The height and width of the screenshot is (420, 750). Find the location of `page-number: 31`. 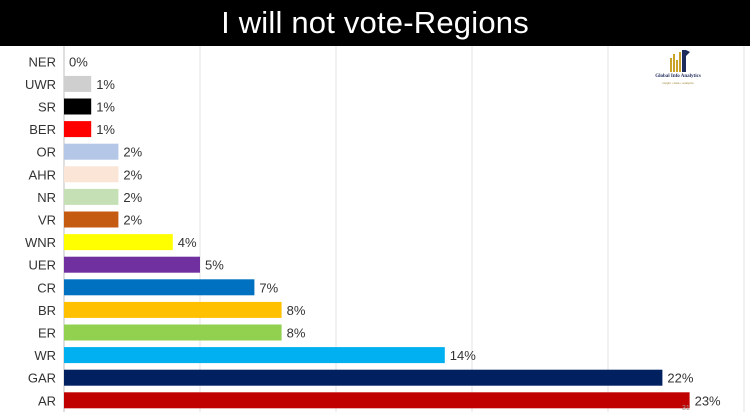

page-number: 31 is located at coordinates (686, 408).